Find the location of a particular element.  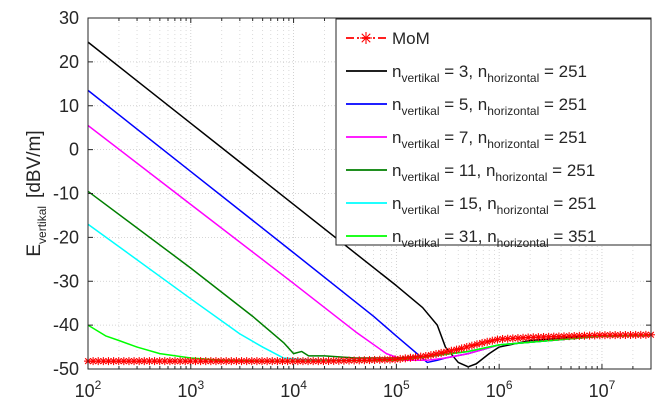

x-tick-label: 10² is located at coordinates (88, 389).